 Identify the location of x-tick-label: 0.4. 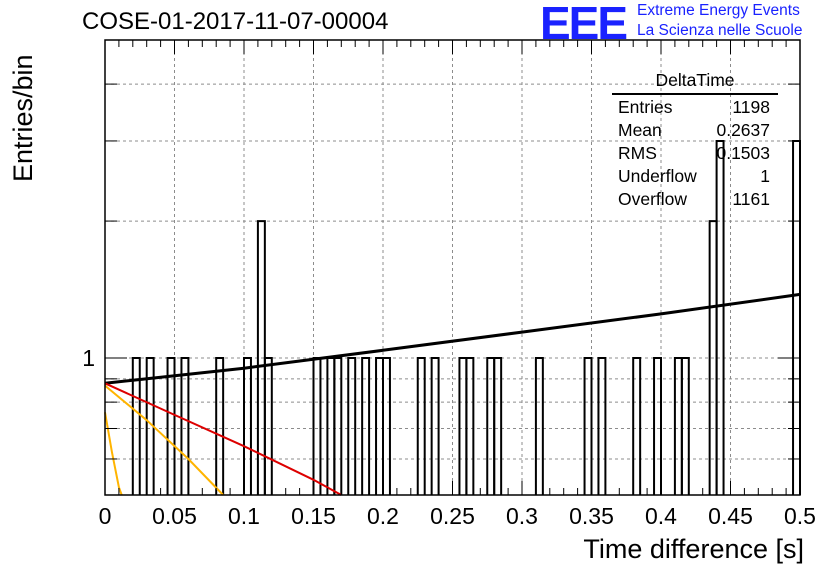
(661, 516).